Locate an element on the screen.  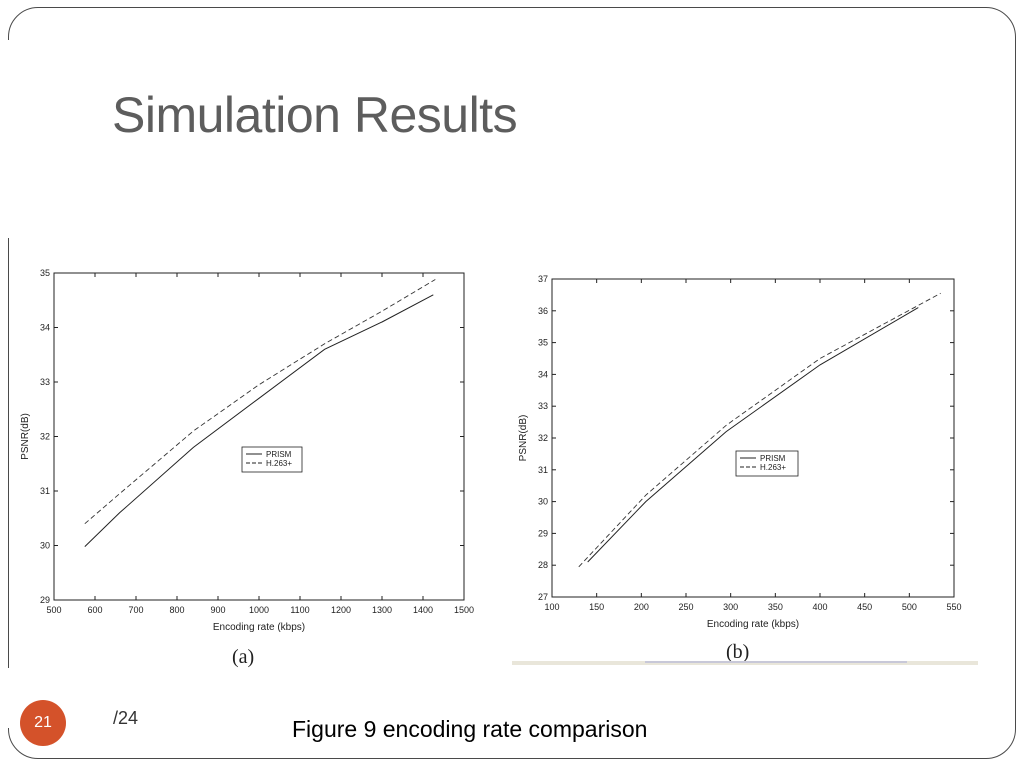
x-tick-label: 1000 is located at coordinates (259, 610).